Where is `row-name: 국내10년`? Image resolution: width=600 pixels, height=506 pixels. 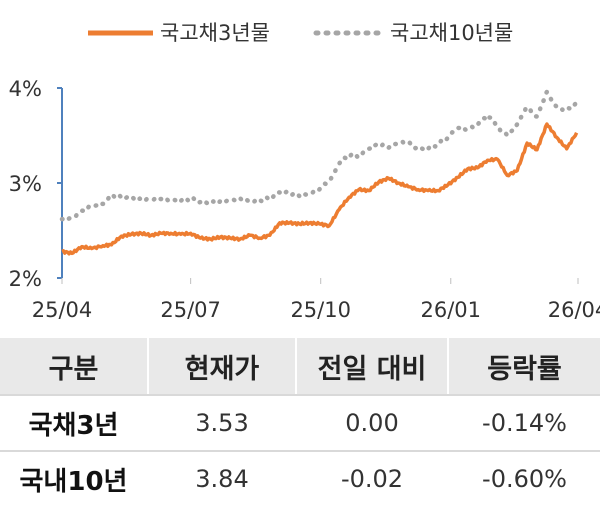
row-name: 국내10년 is located at coordinates (74, 478).